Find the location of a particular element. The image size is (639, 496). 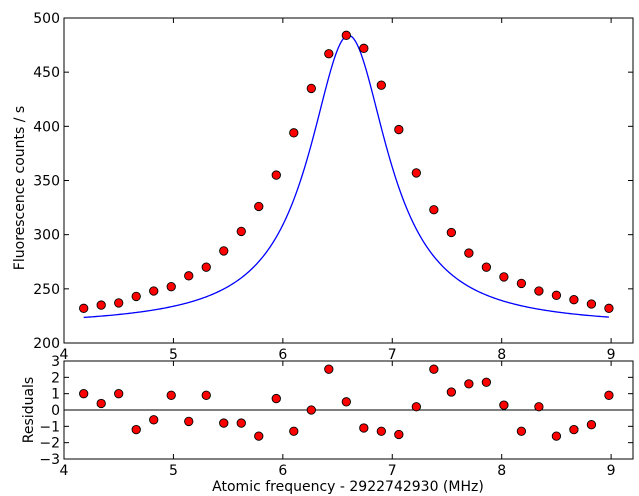

y-tick-label: −2 is located at coordinates (49, 444).